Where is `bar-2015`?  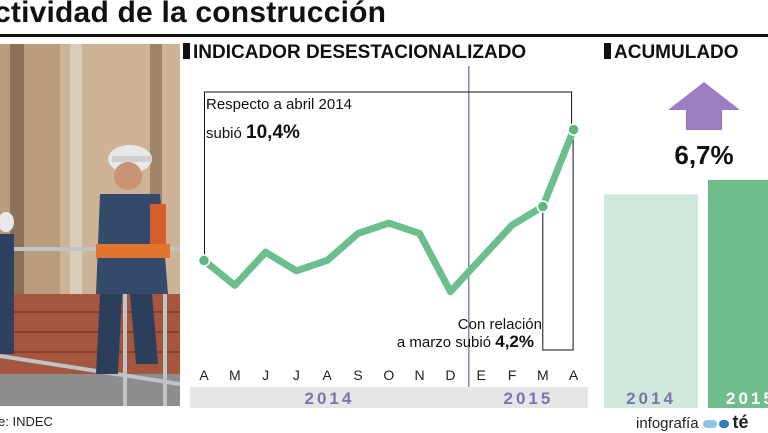
bar-2015 is located at coordinates (738, 293).